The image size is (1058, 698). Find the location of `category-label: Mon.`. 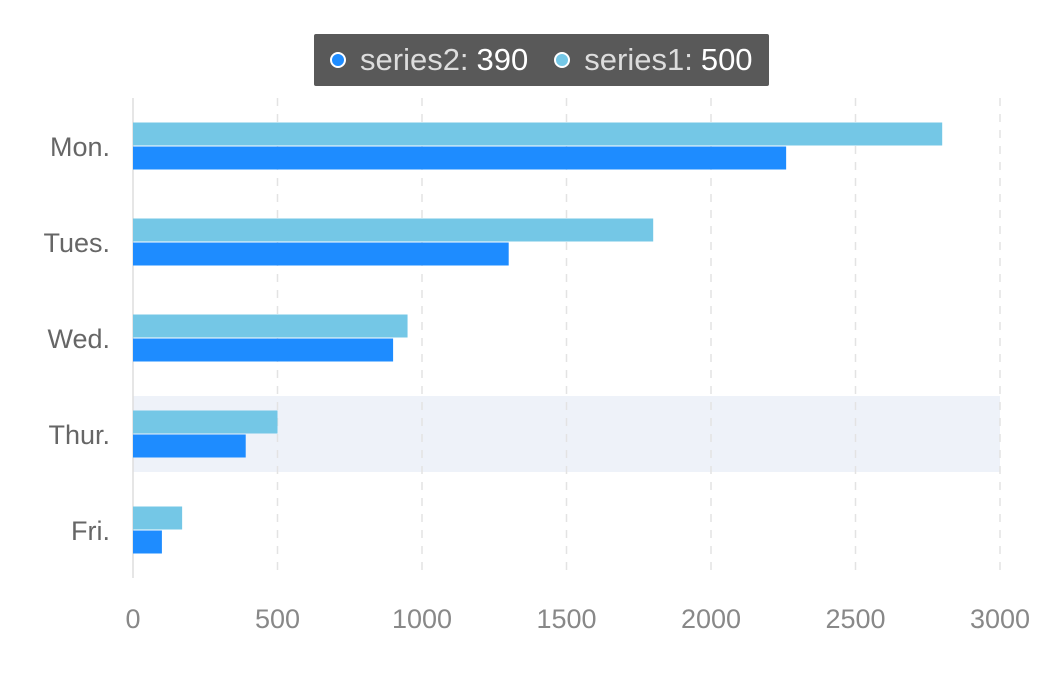

category-label: Mon. is located at coordinates (80, 147).